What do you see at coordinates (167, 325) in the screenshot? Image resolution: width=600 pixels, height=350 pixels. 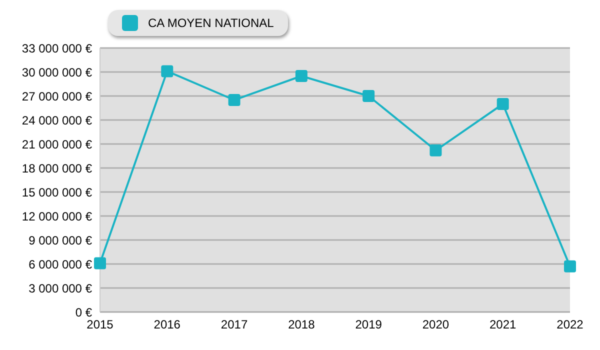 I see `x-tick-label: 2016` at bounding box center [167, 325].